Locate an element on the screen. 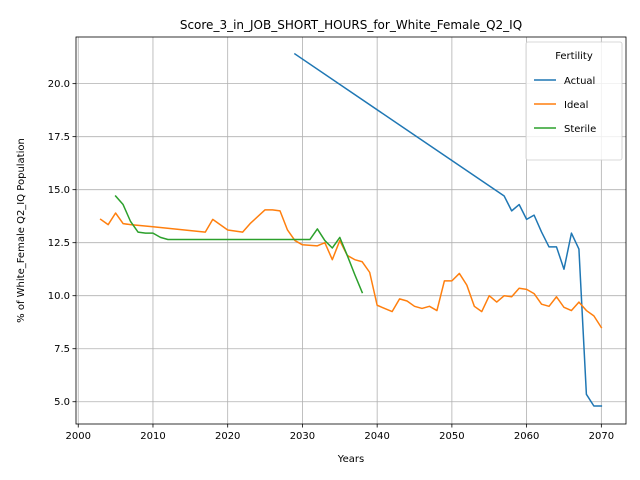  x-tick-label: 2040 is located at coordinates (376, 436).